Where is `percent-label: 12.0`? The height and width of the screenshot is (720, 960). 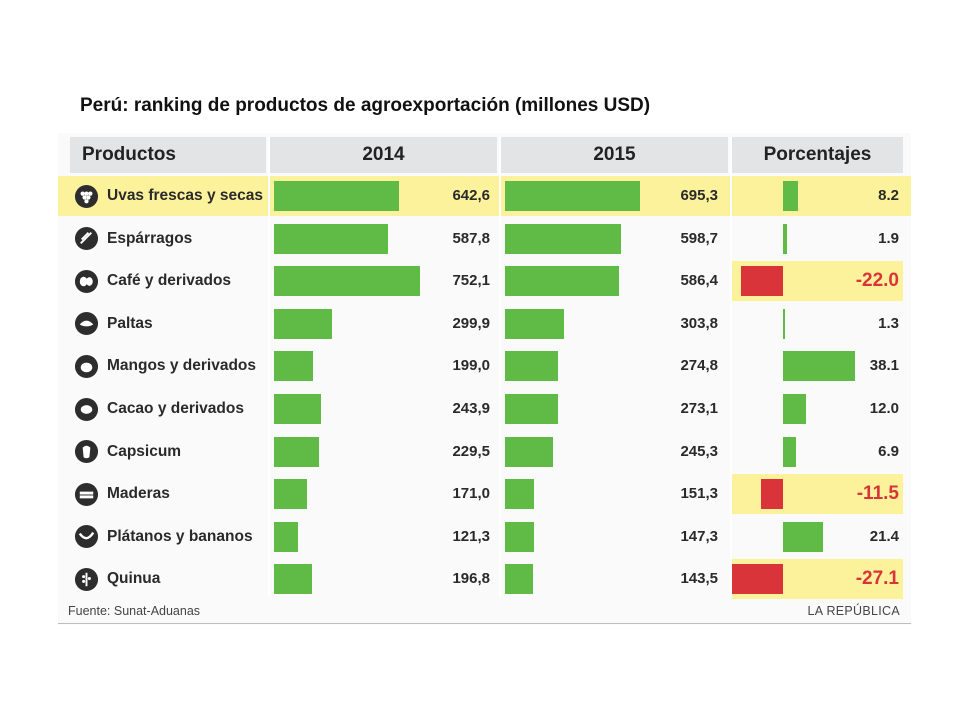
percent-label: 12.0 is located at coordinates (884, 408).